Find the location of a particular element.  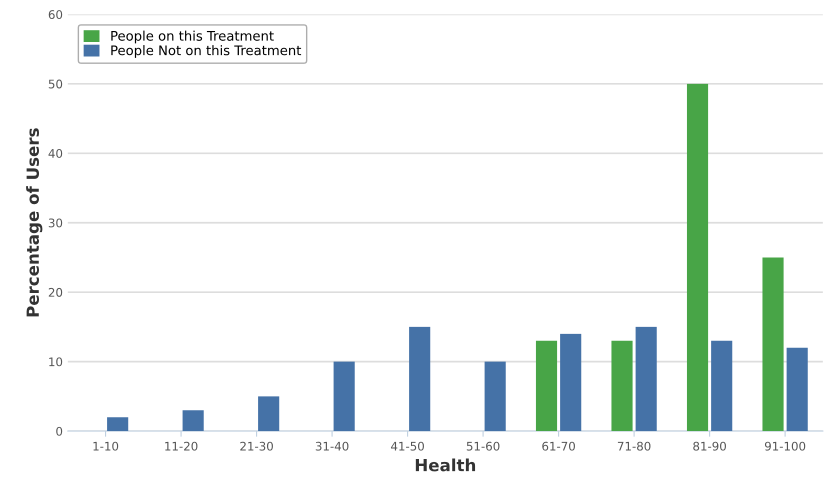

x-tick-label: 11-20 is located at coordinates (181, 446).